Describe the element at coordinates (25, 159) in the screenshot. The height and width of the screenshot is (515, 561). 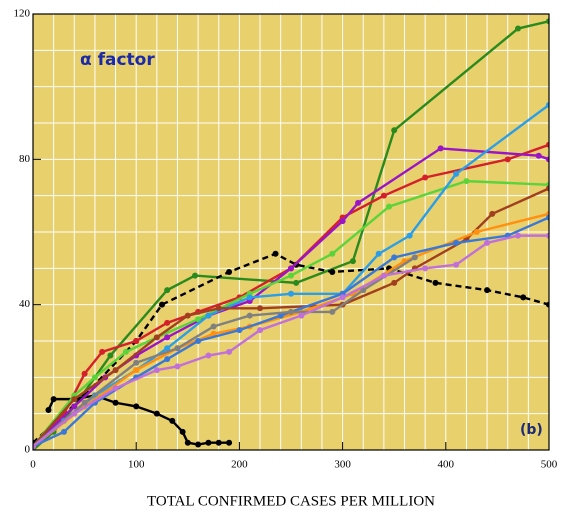
I see `y-tick-label: 80` at that location.